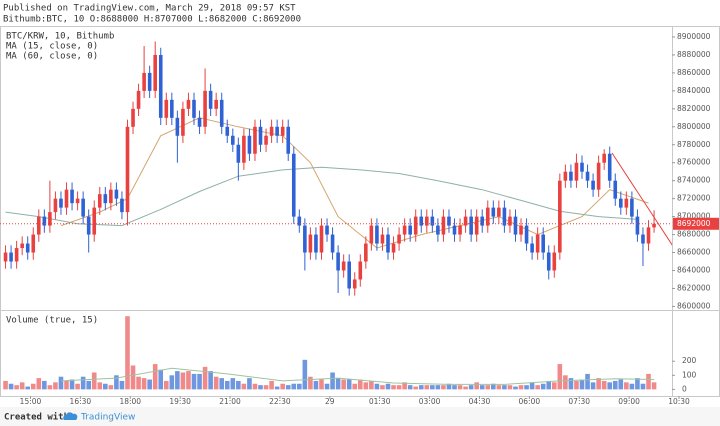 Image resolution: width=720 pixels, height=426 pixels. Describe the element at coordinates (696, 223) in the screenshot. I see `last-price-box` at that location.